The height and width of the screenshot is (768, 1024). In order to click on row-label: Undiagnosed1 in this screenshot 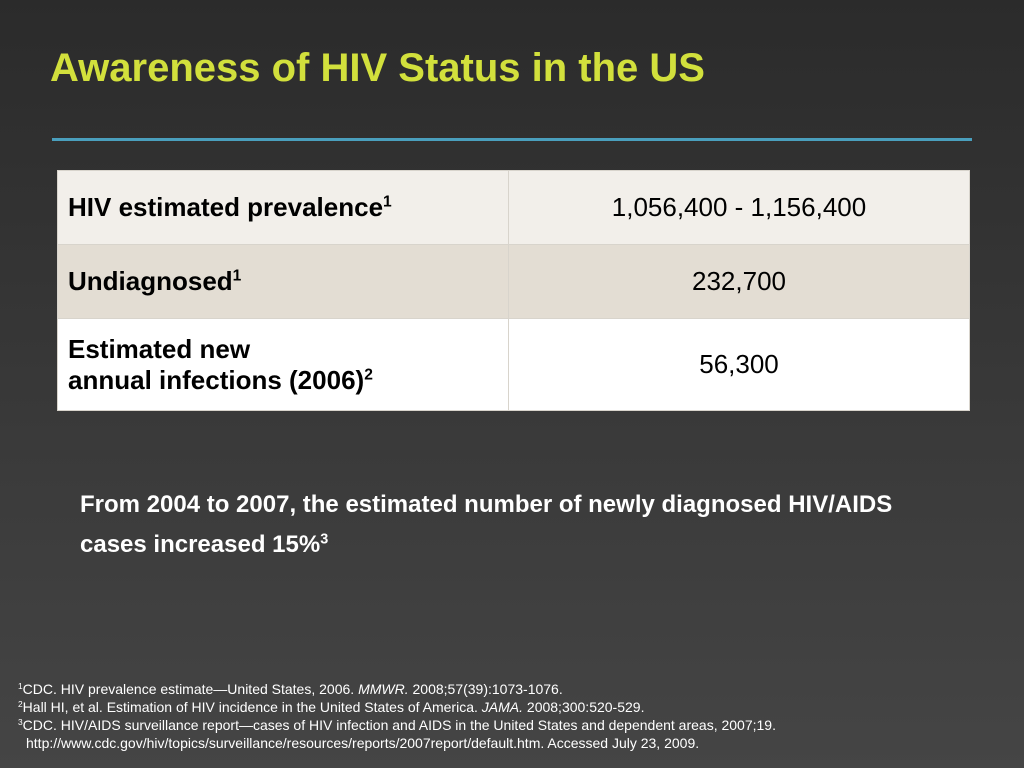, I will do `click(283, 281)`.